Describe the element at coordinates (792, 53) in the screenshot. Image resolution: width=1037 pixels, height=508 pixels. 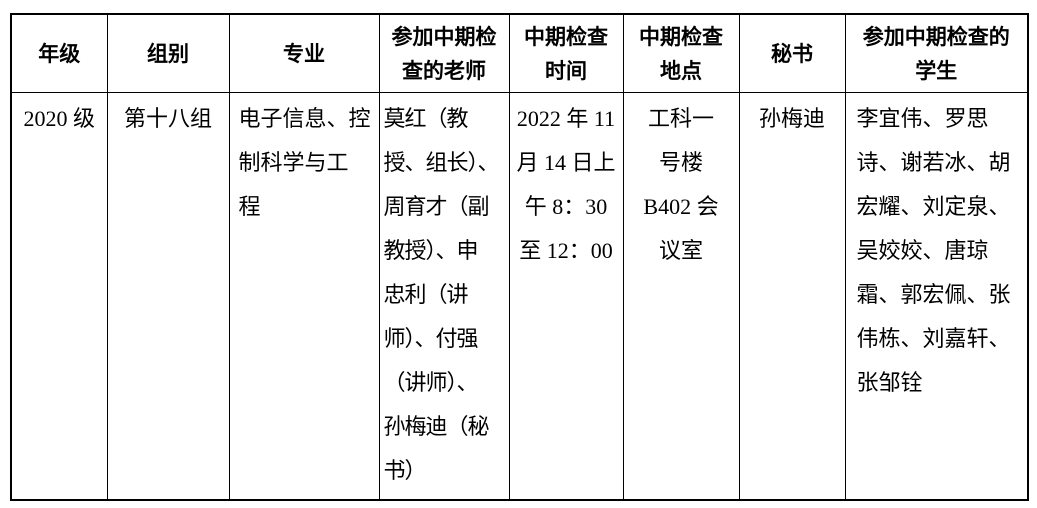
I see `col-header-secretary: 秘书` at that location.